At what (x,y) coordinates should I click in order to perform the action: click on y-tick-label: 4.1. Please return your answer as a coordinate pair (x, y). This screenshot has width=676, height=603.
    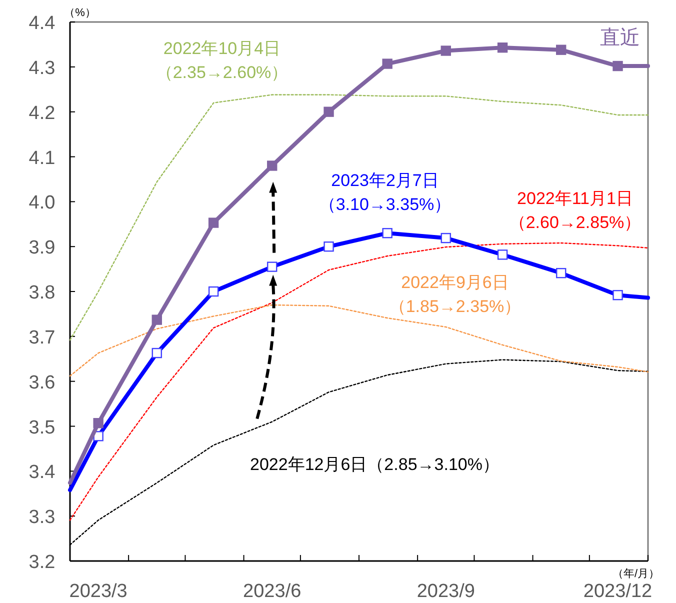
    Looking at the image, I should click on (42, 158).